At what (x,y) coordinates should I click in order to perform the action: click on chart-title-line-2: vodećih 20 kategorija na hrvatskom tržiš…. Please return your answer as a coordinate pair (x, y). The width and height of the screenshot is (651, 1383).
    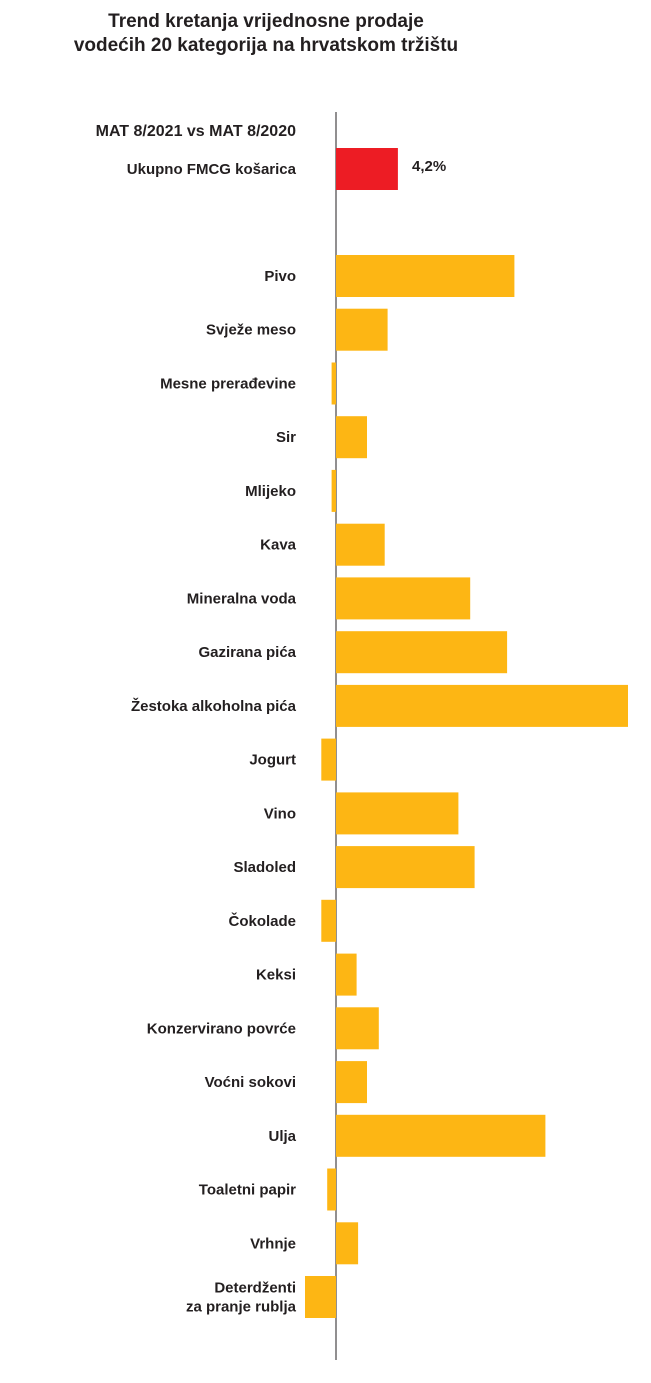
    Looking at the image, I should click on (266, 45).